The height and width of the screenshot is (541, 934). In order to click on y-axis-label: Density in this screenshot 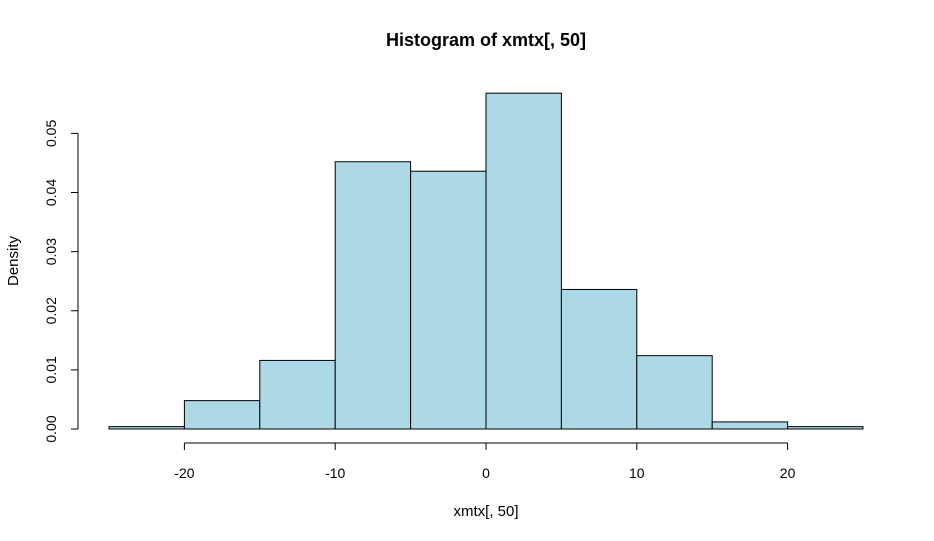, I will do `click(13, 260)`.